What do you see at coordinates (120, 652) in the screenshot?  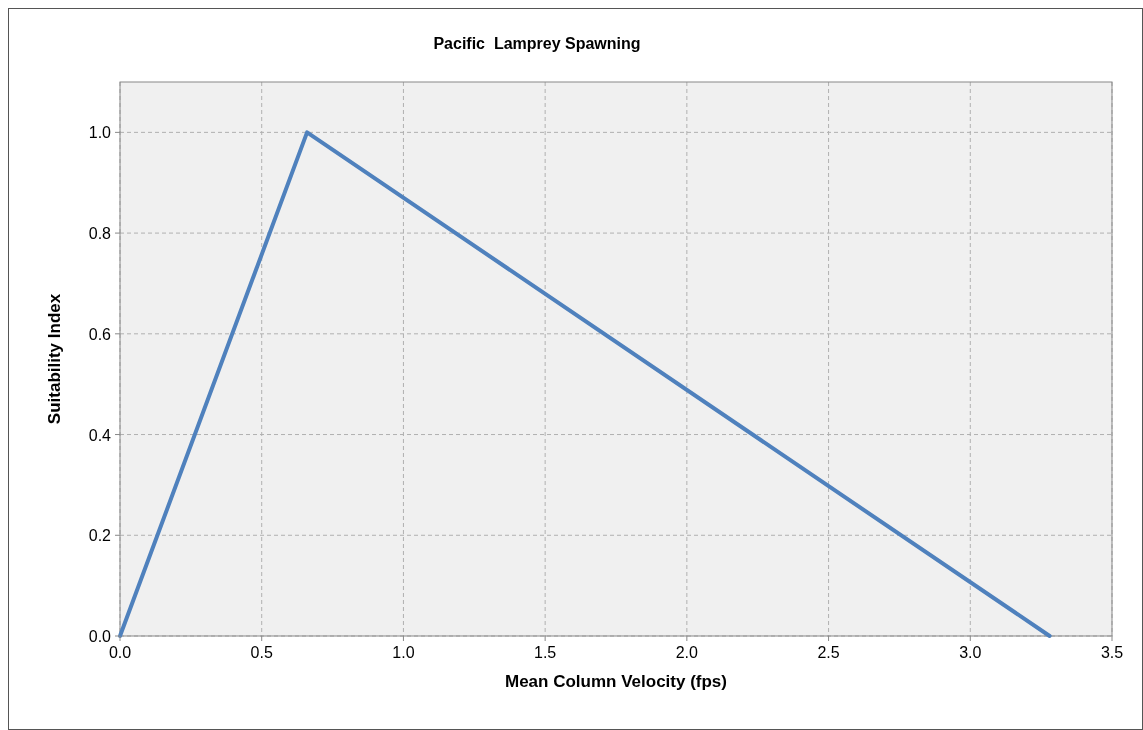 I see `x-tick-label: 0.0` at bounding box center [120, 652].